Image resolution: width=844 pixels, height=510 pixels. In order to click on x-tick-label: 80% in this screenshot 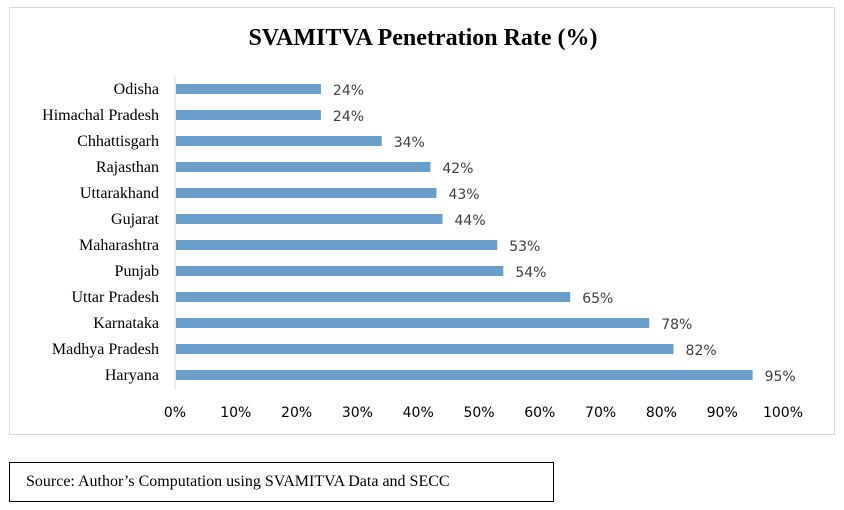, I will do `click(661, 413)`.